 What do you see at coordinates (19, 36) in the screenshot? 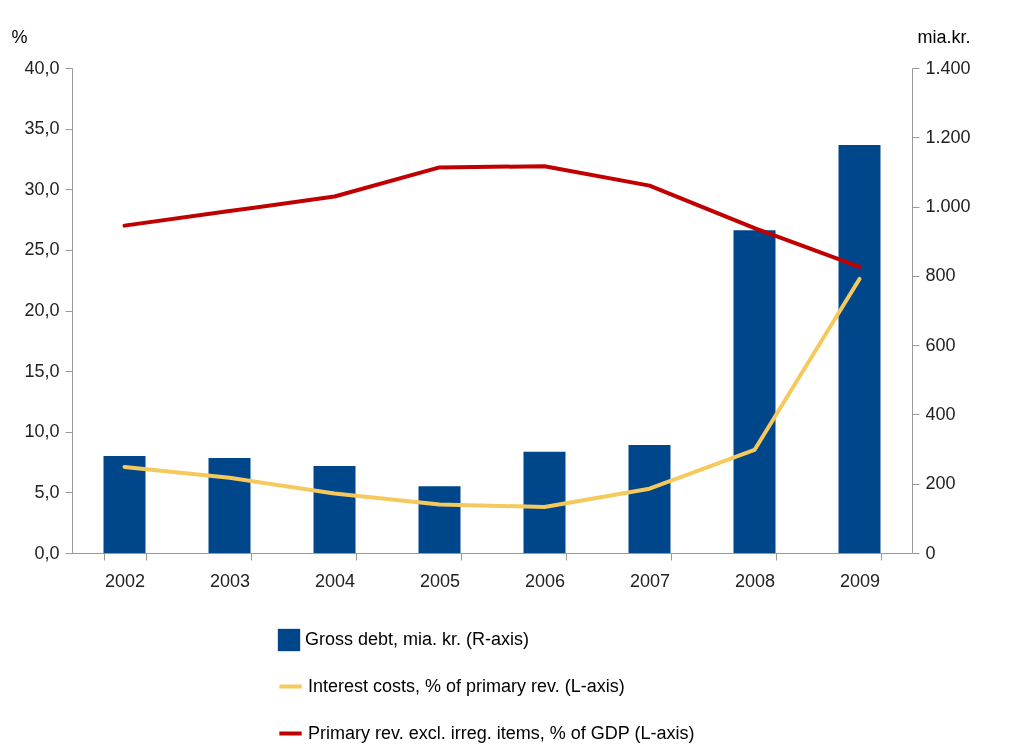
I see `y-axis-title: %` at bounding box center [19, 36].